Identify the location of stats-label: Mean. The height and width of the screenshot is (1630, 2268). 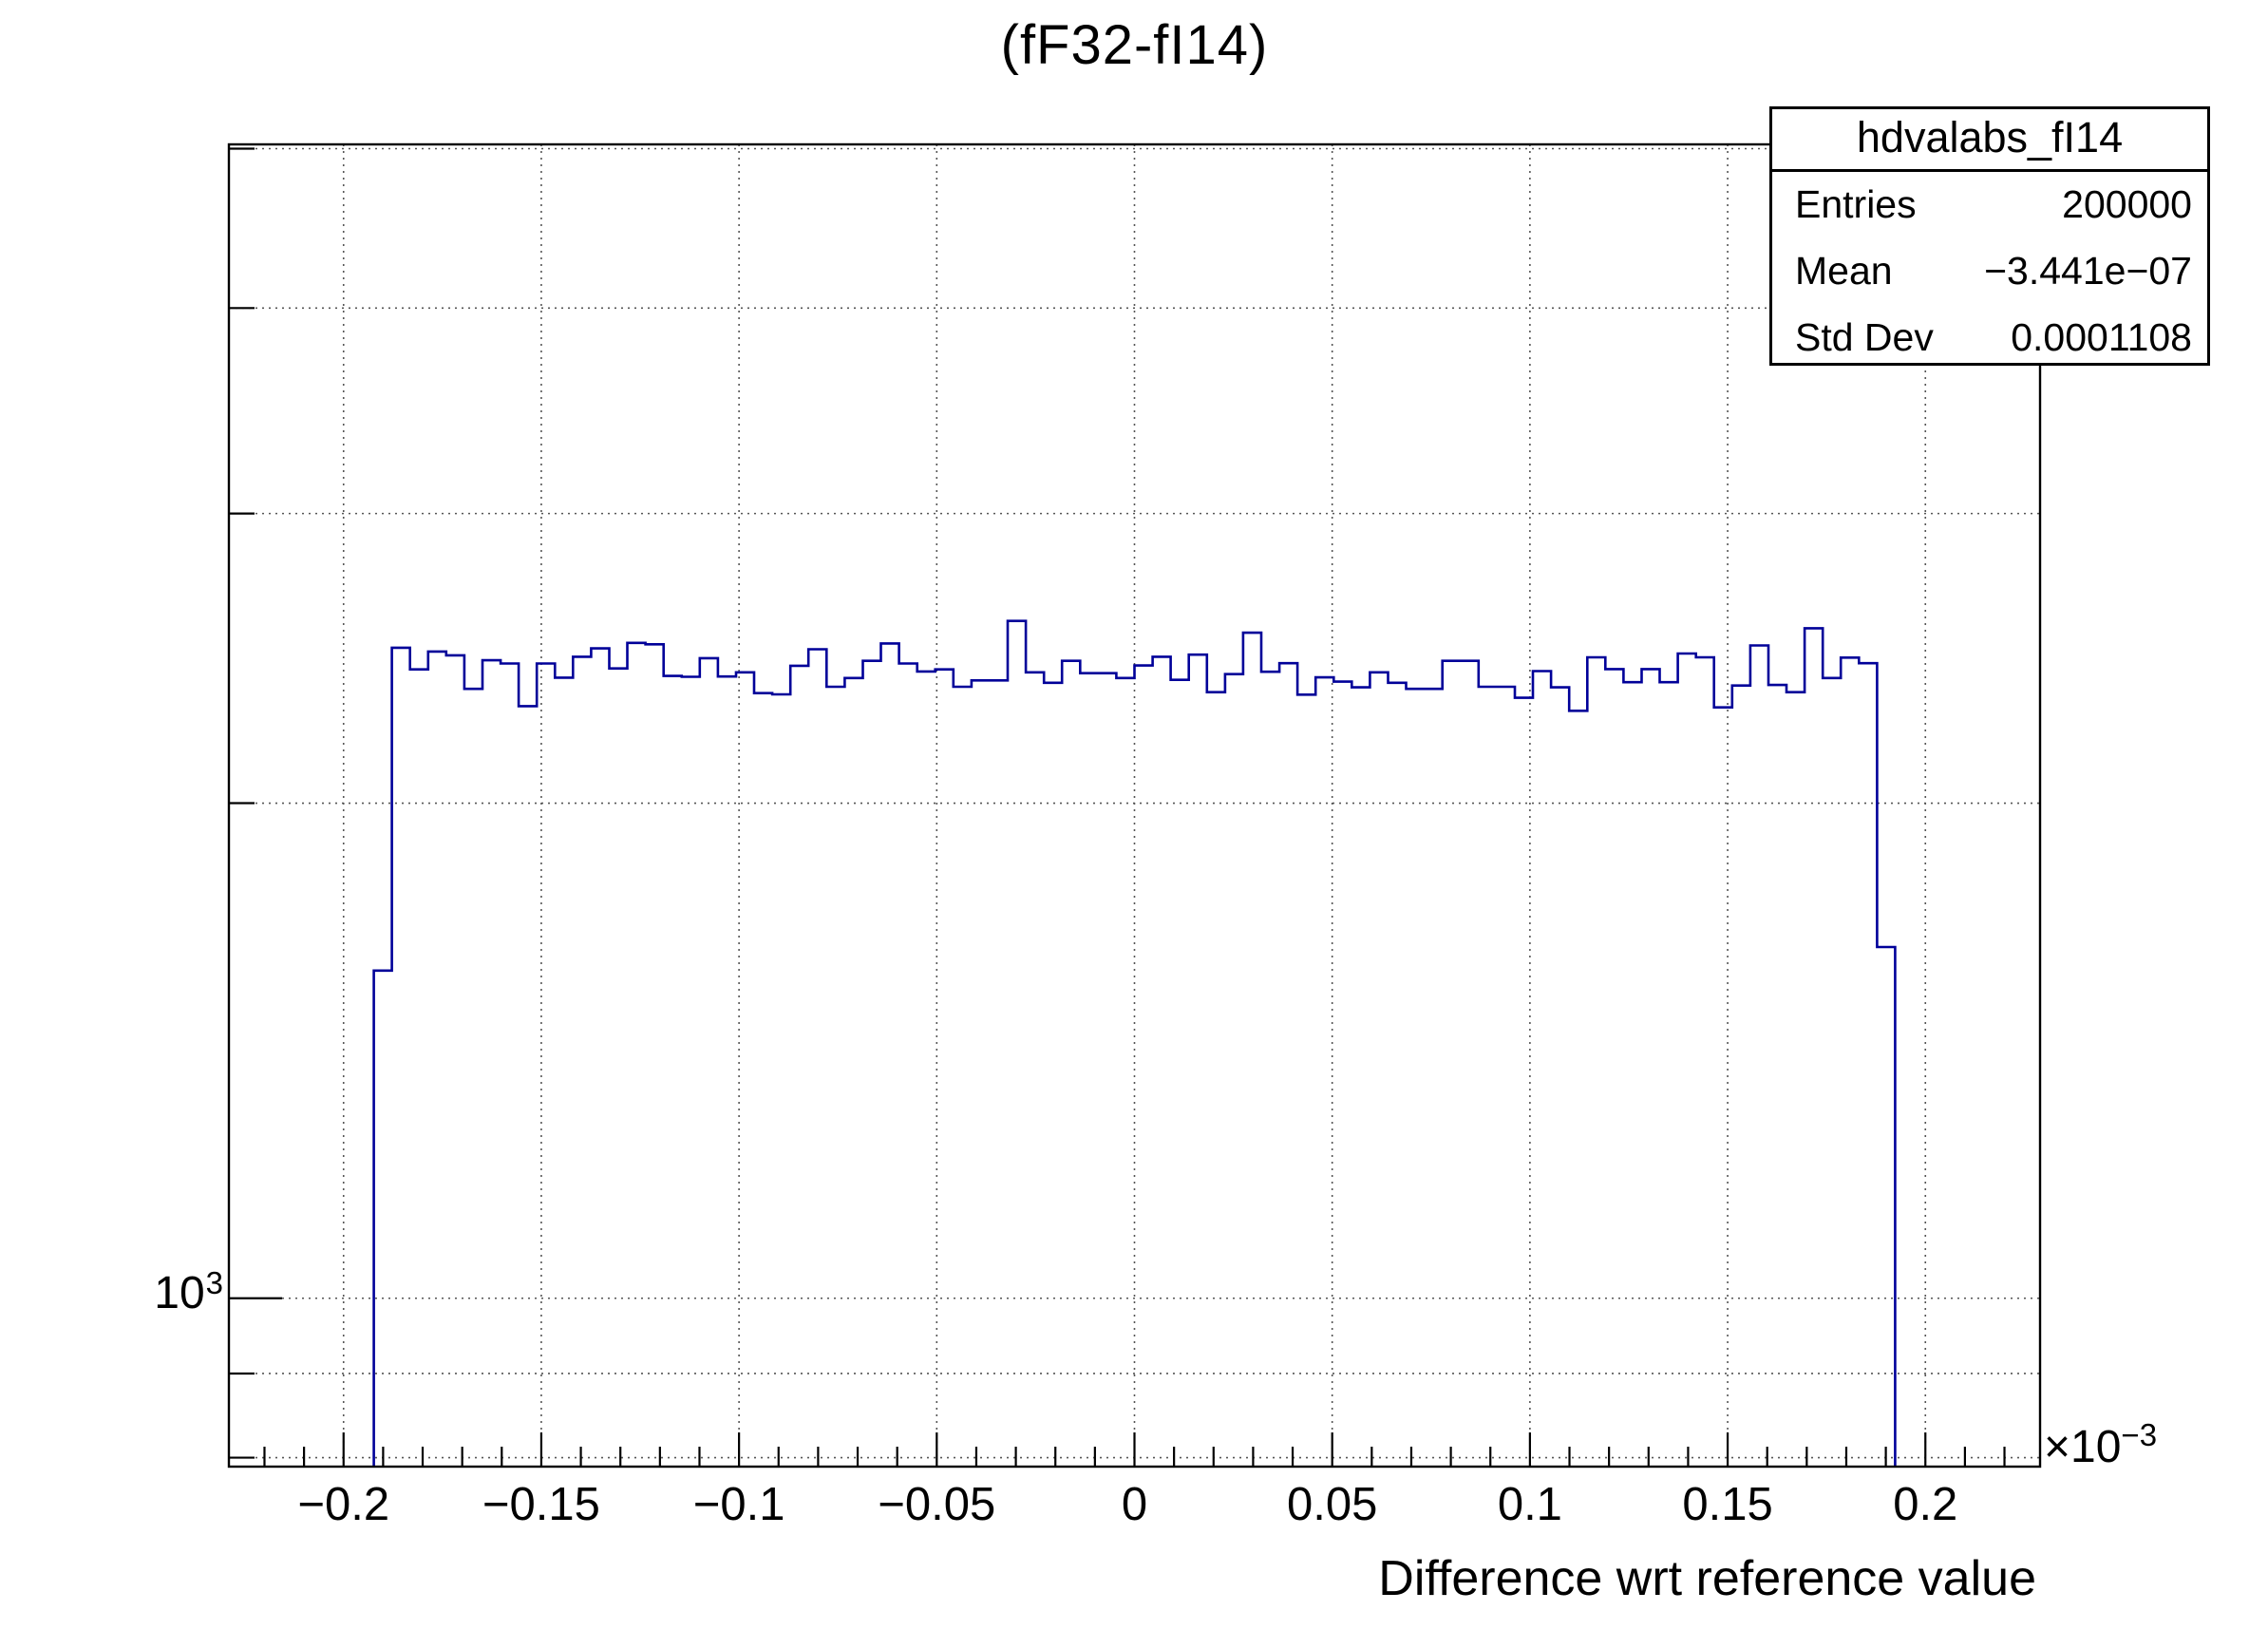
(1844, 270).